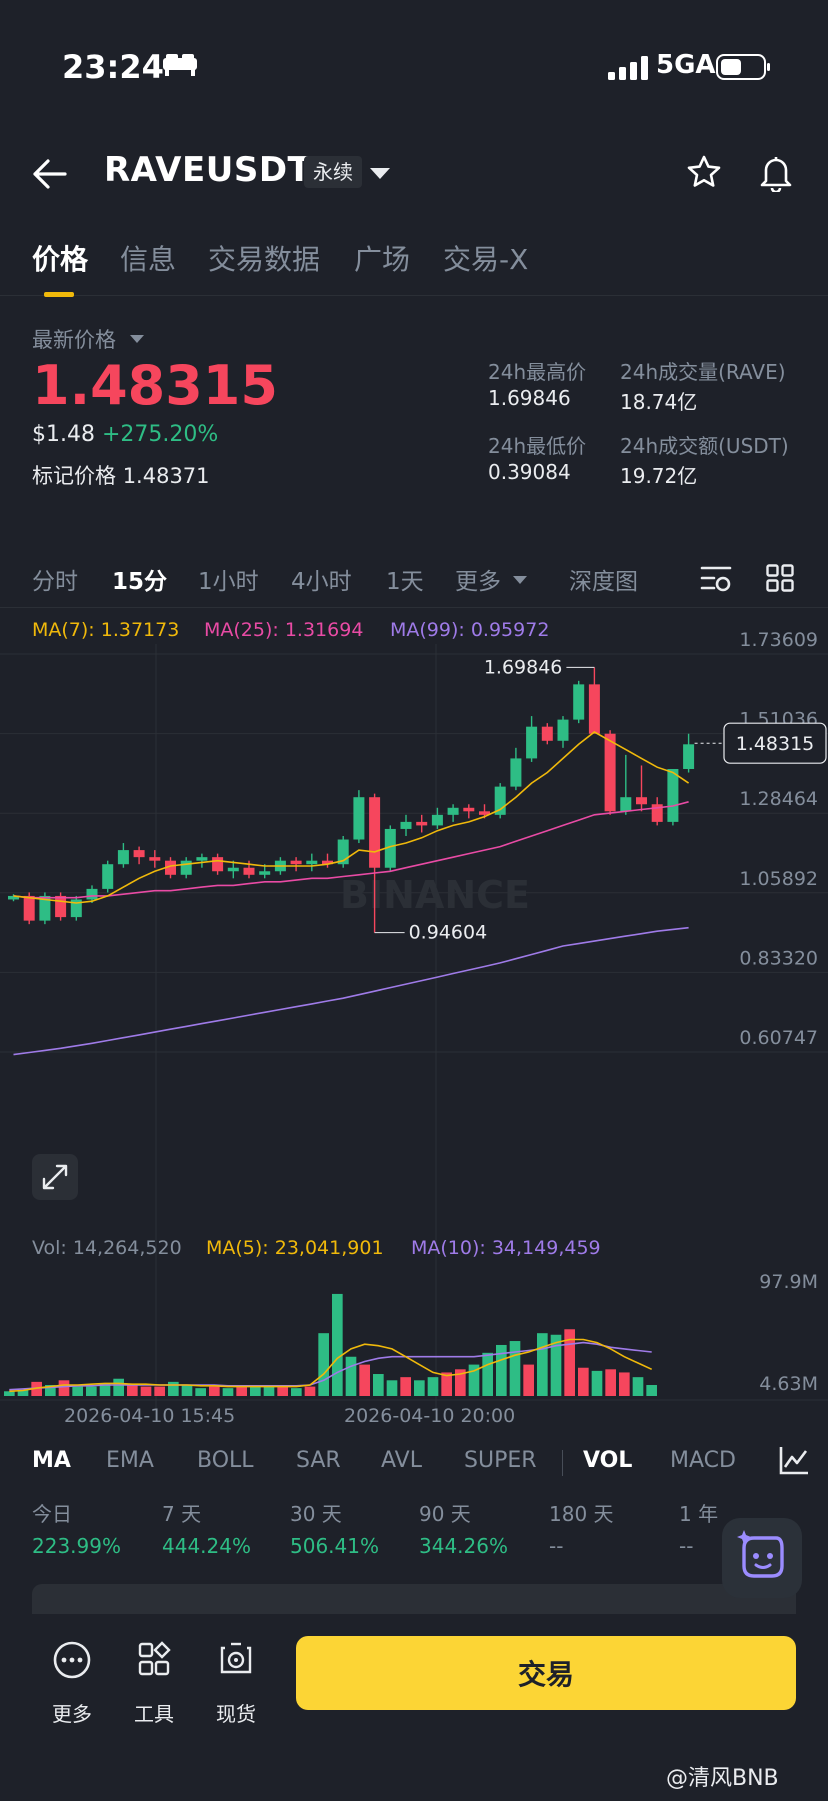 Image resolution: width=828 pixels, height=1801 pixels. What do you see at coordinates (608, 1460) in the screenshot?
I see `indicator-vol: VOL` at bounding box center [608, 1460].